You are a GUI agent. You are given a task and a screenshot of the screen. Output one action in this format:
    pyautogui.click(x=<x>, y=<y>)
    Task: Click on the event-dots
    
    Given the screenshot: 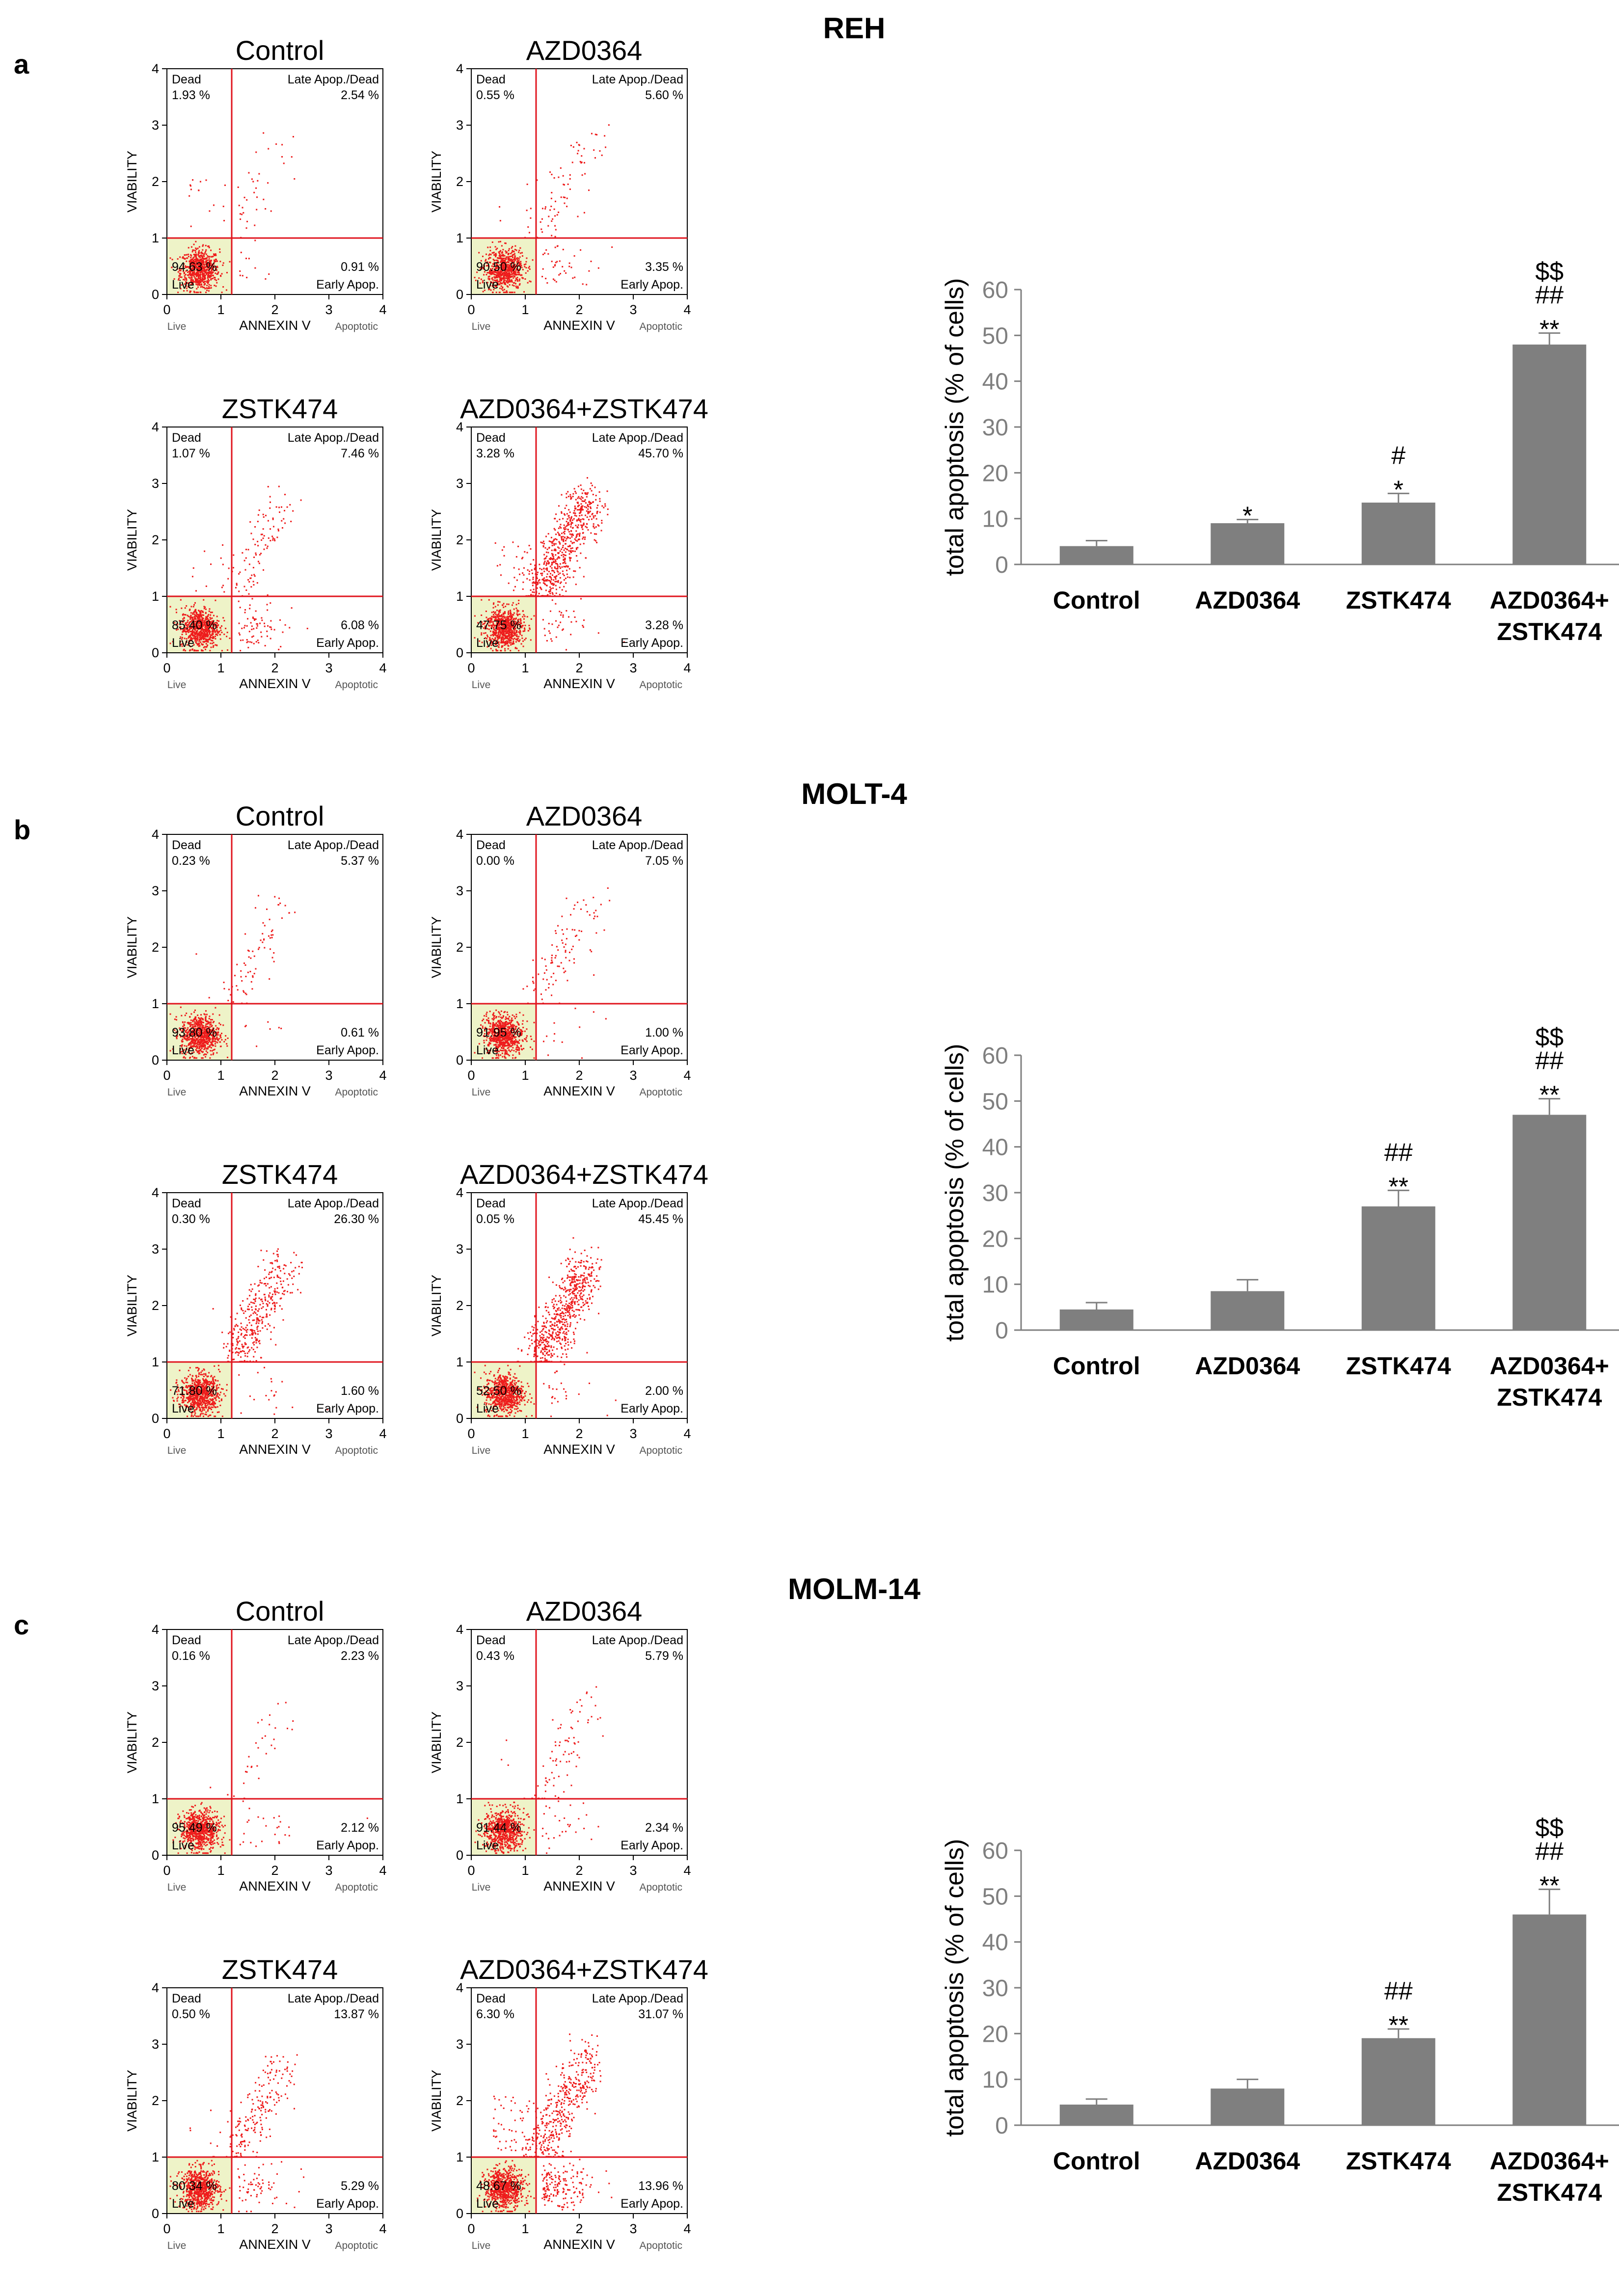 What is the action you would take?
    pyautogui.click(x=238, y=568)
    